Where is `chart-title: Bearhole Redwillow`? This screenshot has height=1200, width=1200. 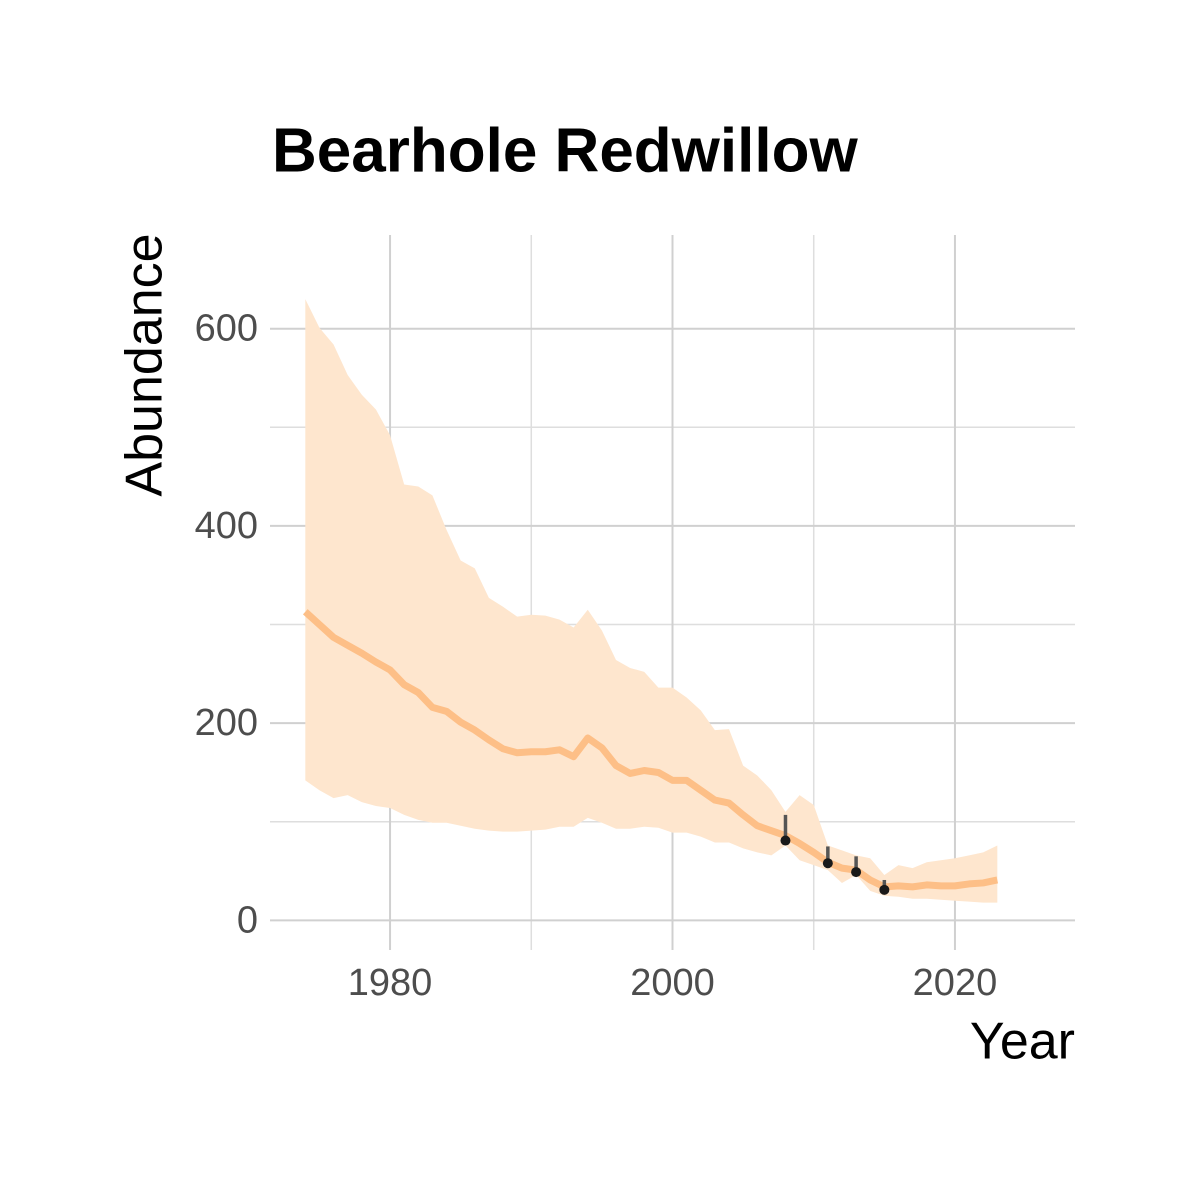 chart-title: Bearhole Redwillow is located at coordinates (565, 150).